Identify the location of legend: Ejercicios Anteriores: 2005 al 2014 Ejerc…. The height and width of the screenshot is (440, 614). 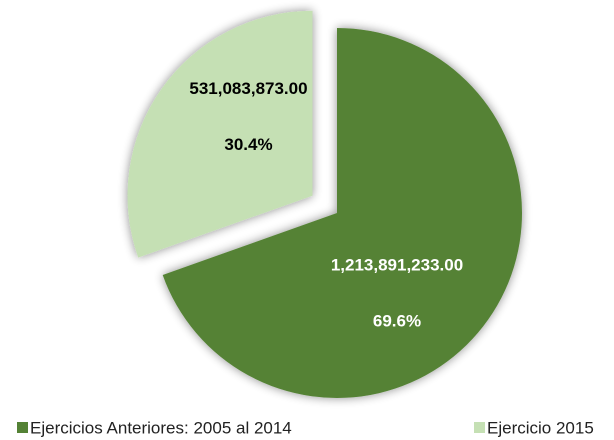
(305, 427).